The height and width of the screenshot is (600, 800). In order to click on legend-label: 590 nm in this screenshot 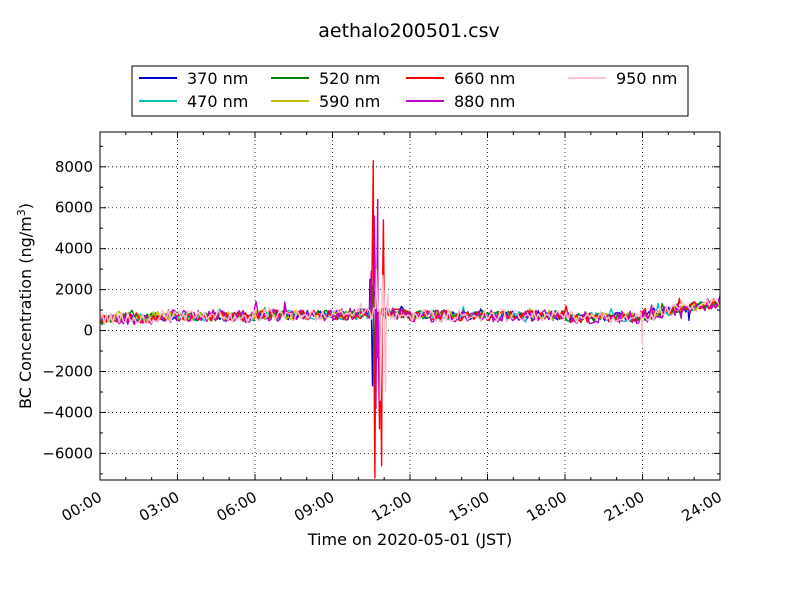, I will do `click(349, 101)`.